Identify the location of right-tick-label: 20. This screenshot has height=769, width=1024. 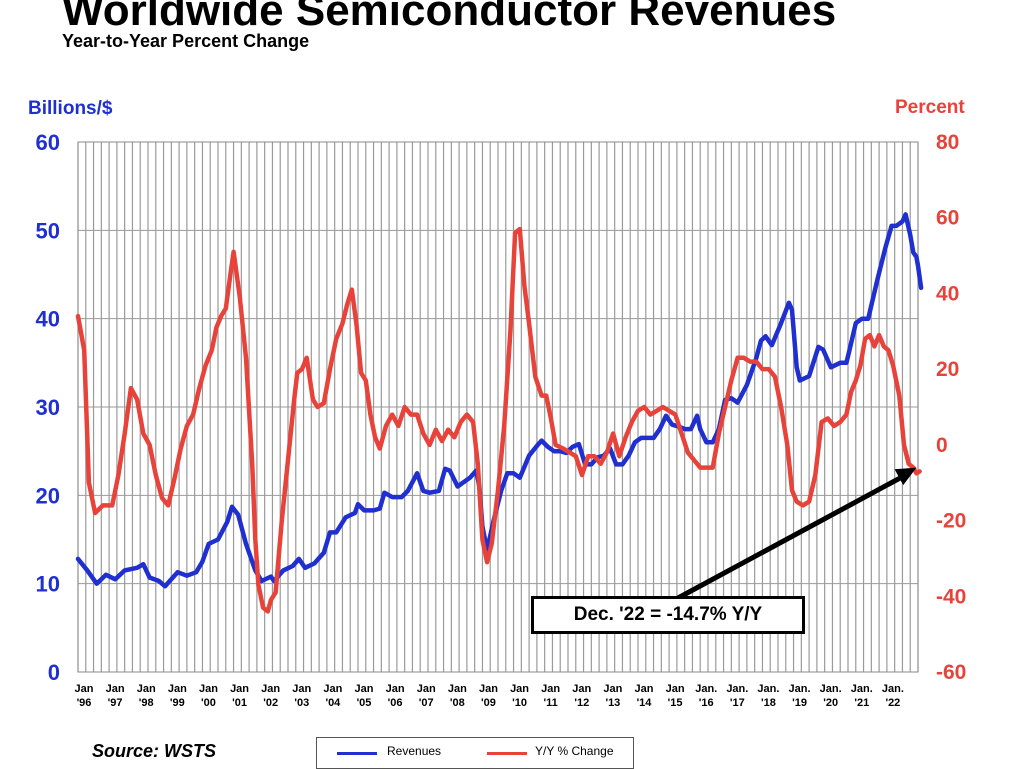
(947, 369).